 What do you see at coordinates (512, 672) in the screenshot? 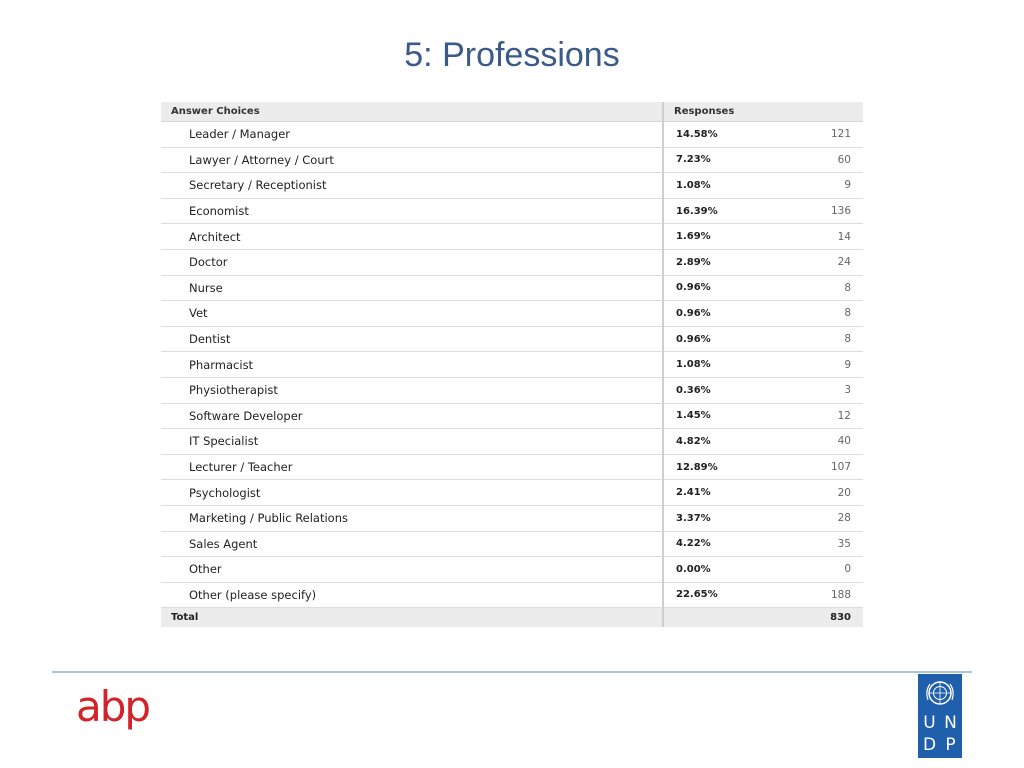
I see `footer-divider` at bounding box center [512, 672].